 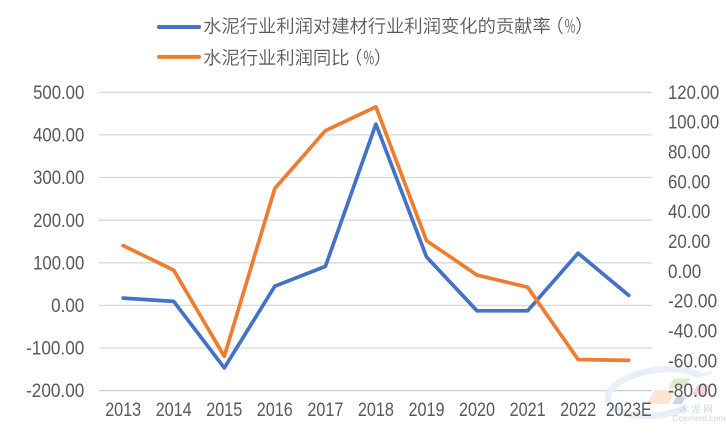 I want to click on svg-text: -60.00, so click(x=692, y=361).